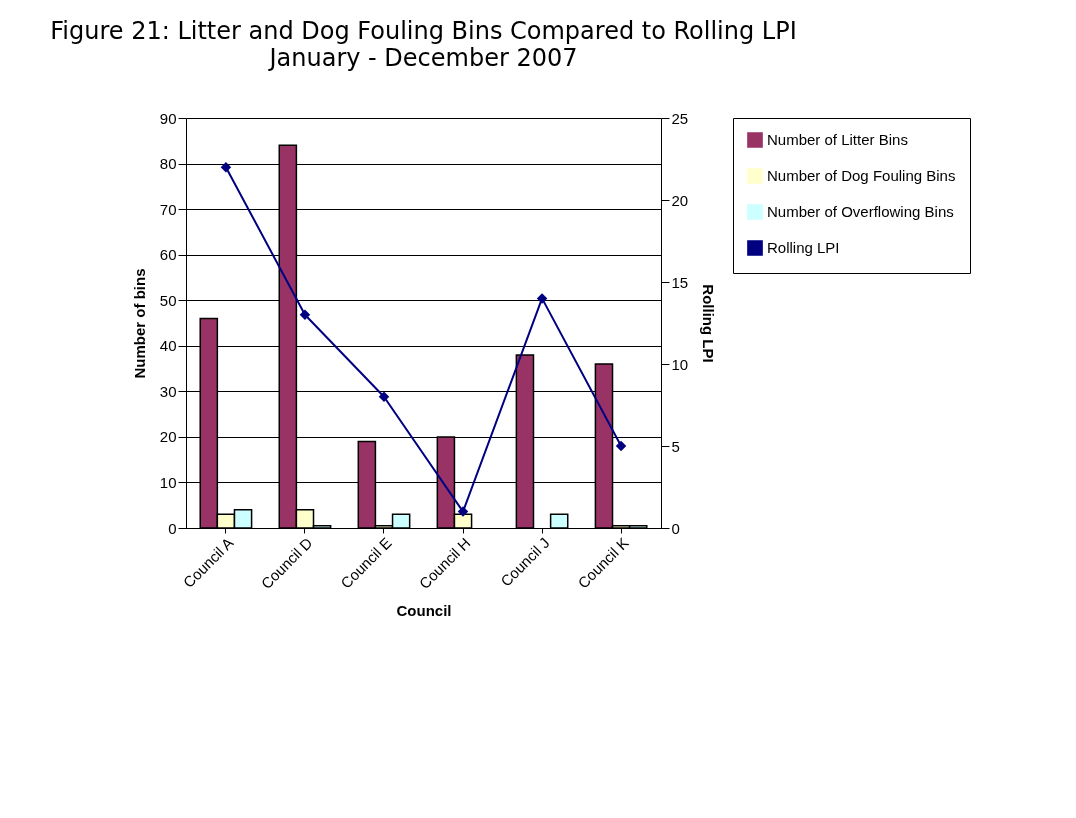  What do you see at coordinates (803, 247) in the screenshot?
I see `legend-label: Rolling LPI` at bounding box center [803, 247].